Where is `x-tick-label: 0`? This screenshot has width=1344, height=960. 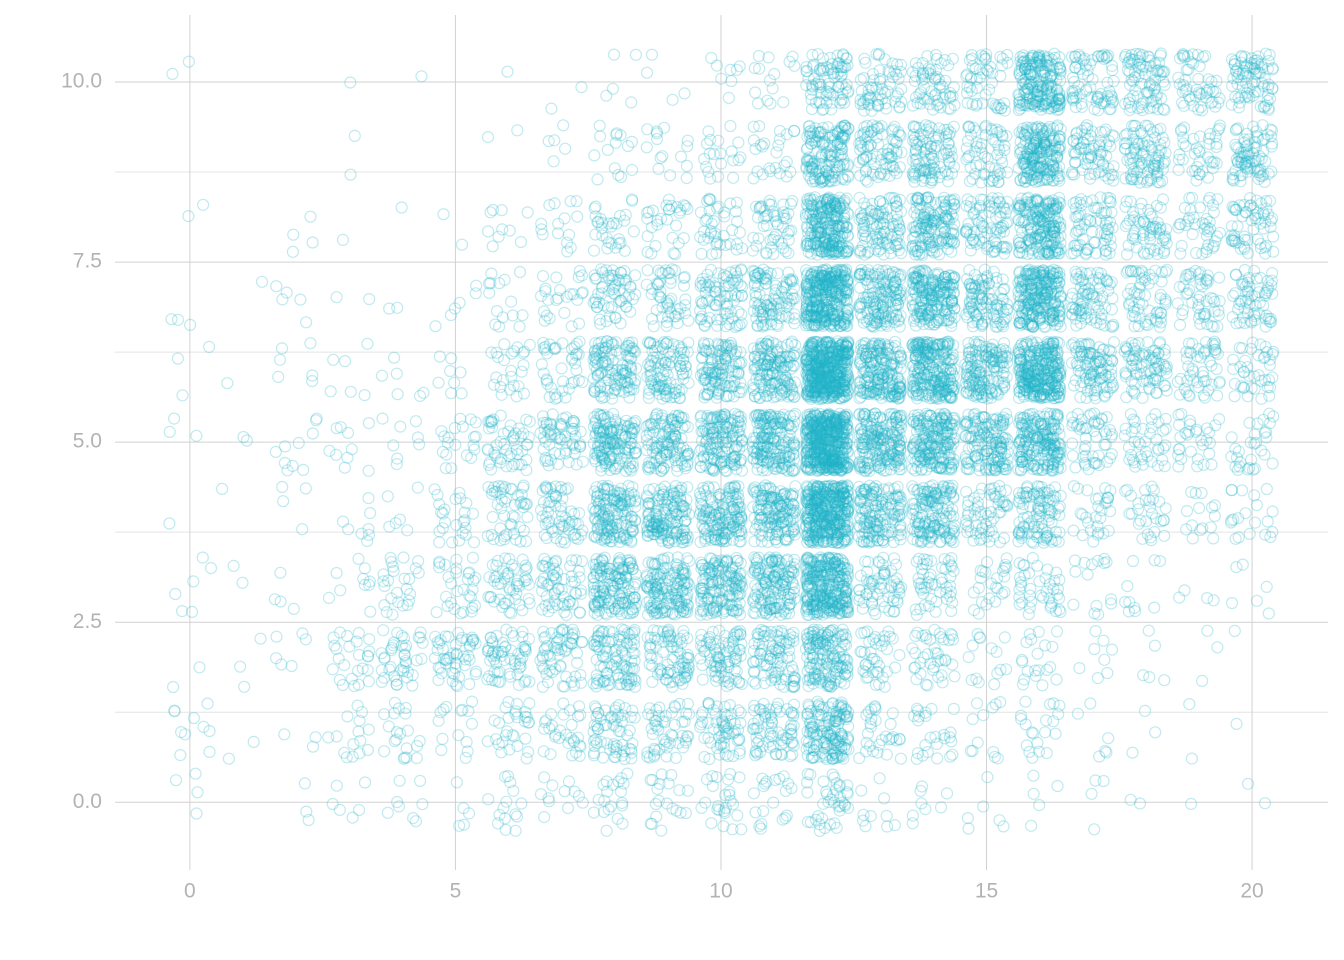
x-tick-label: 0 is located at coordinates (190, 891).